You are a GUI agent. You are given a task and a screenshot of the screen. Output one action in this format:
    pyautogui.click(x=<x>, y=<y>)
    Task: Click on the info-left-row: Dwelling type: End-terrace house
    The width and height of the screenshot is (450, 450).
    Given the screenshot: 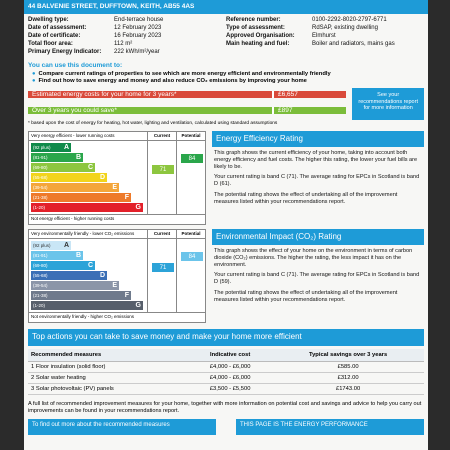 What is the action you would take?
    pyautogui.click(x=127, y=20)
    